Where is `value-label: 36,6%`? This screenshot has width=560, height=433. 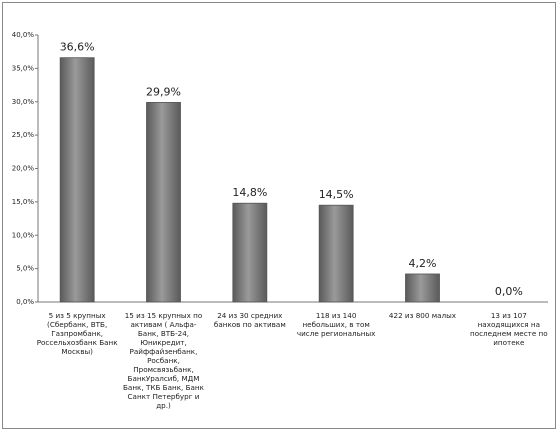 value-label: 36,6% is located at coordinates (77, 47).